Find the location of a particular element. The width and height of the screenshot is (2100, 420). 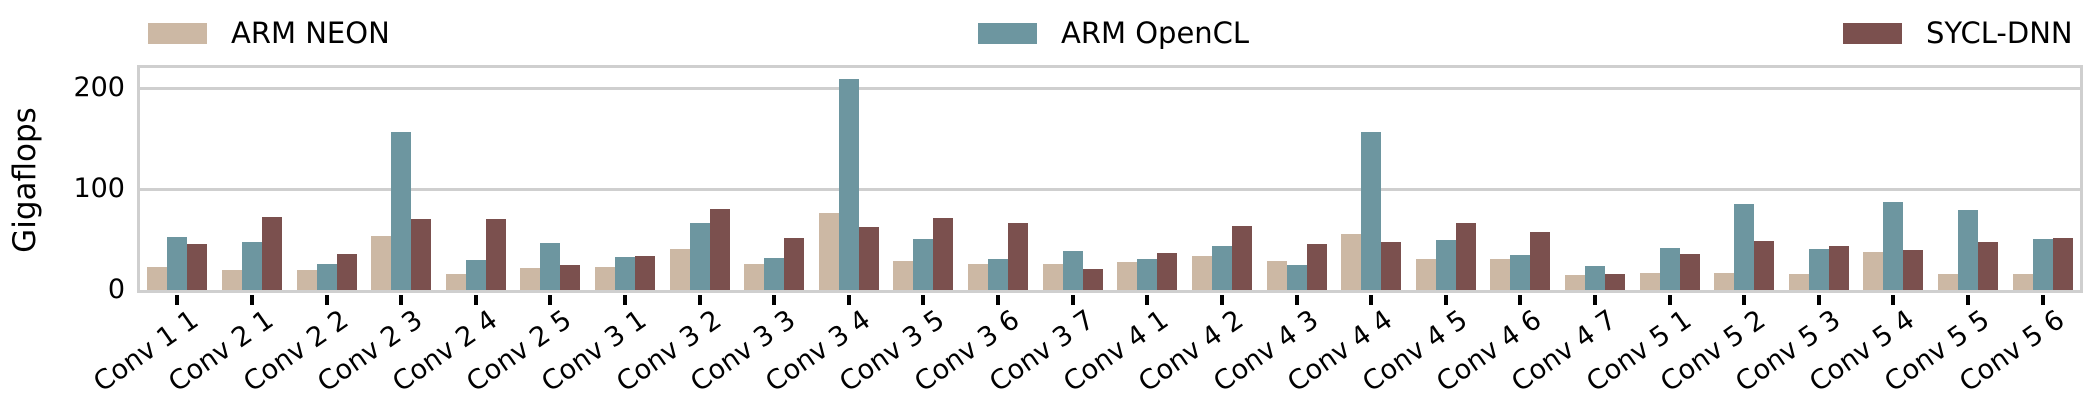

legend-swatch-arm-opencl is located at coordinates (1007, 33).